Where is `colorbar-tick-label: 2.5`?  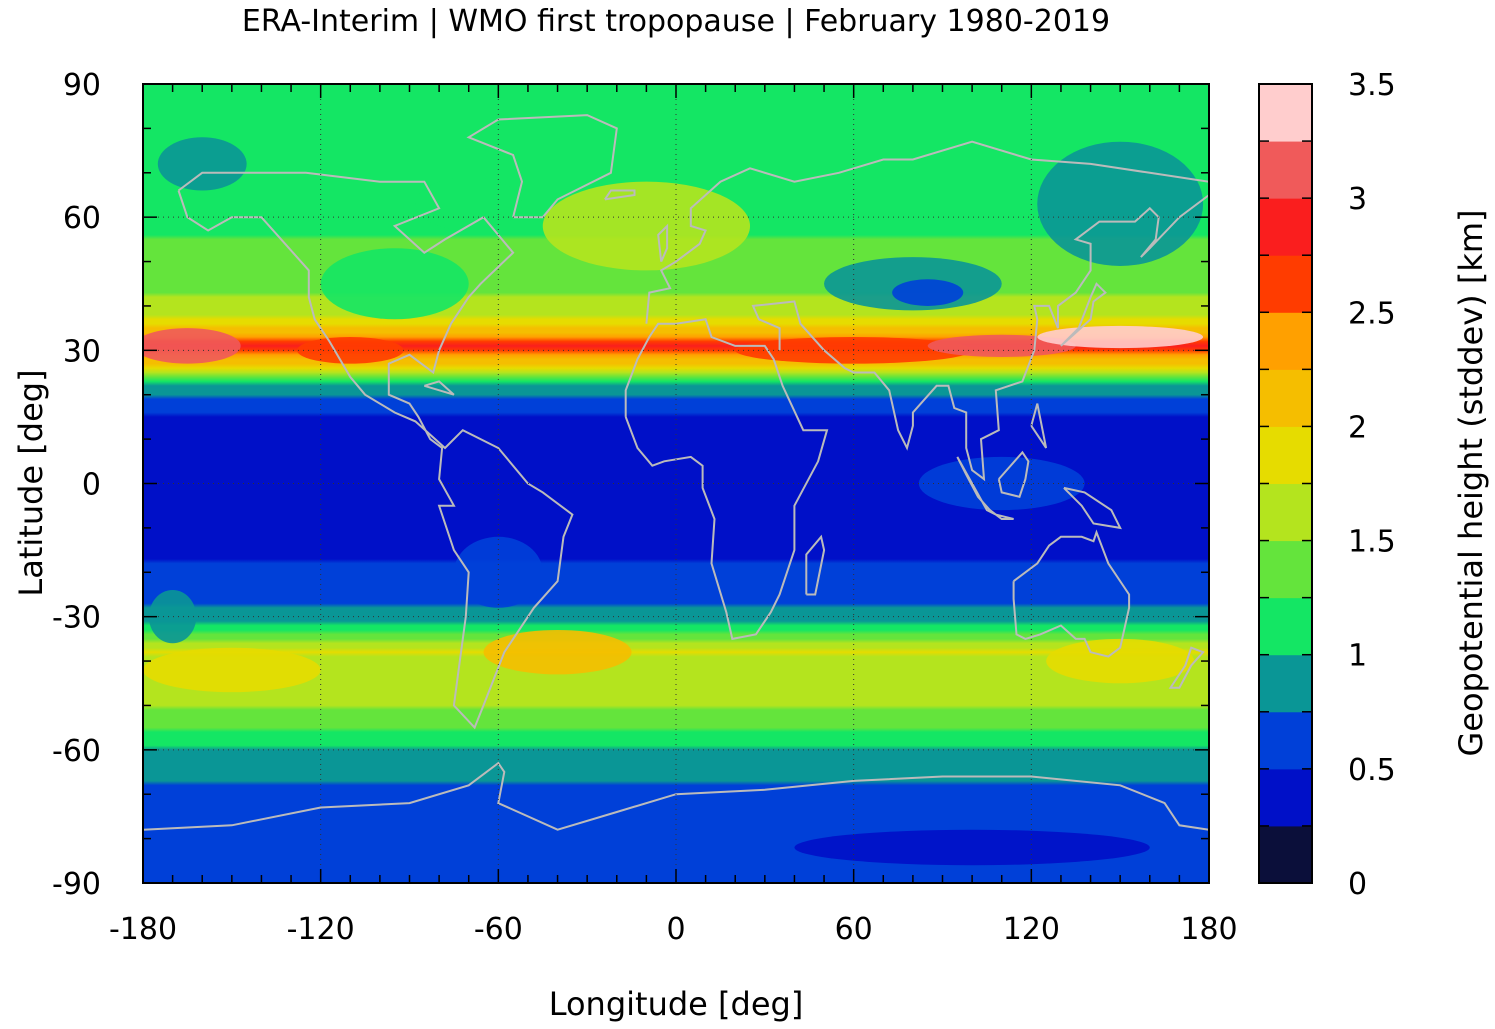
colorbar-tick-label: 2.5 is located at coordinates (1372, 313).